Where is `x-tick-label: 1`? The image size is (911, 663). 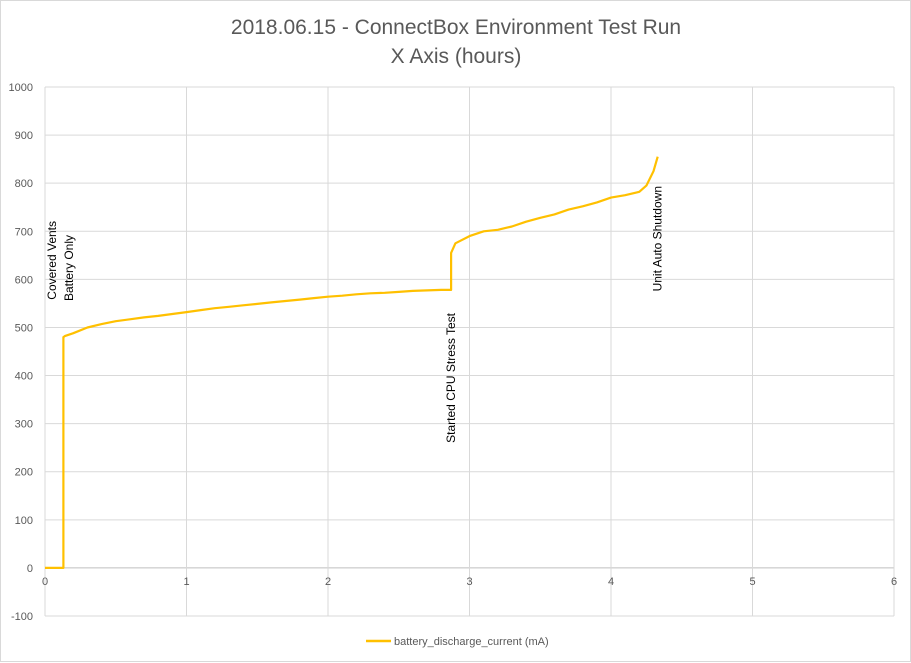
x-tick-label: 1 is located at coordinates (186, 582).